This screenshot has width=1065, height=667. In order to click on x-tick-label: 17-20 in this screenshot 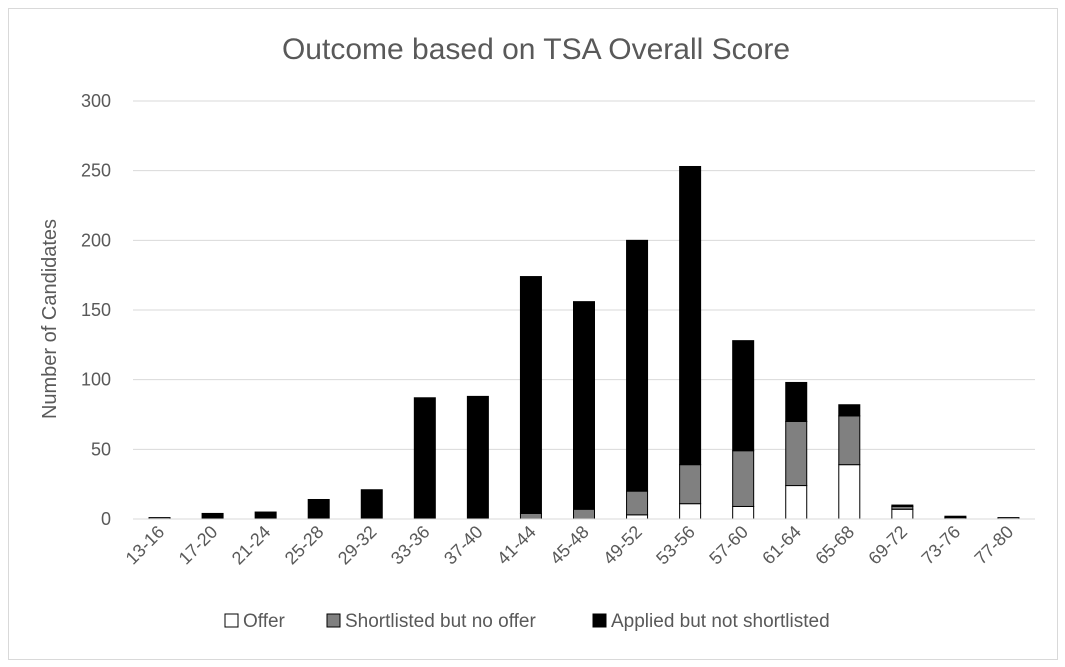, I will do `click(198, 545)`.